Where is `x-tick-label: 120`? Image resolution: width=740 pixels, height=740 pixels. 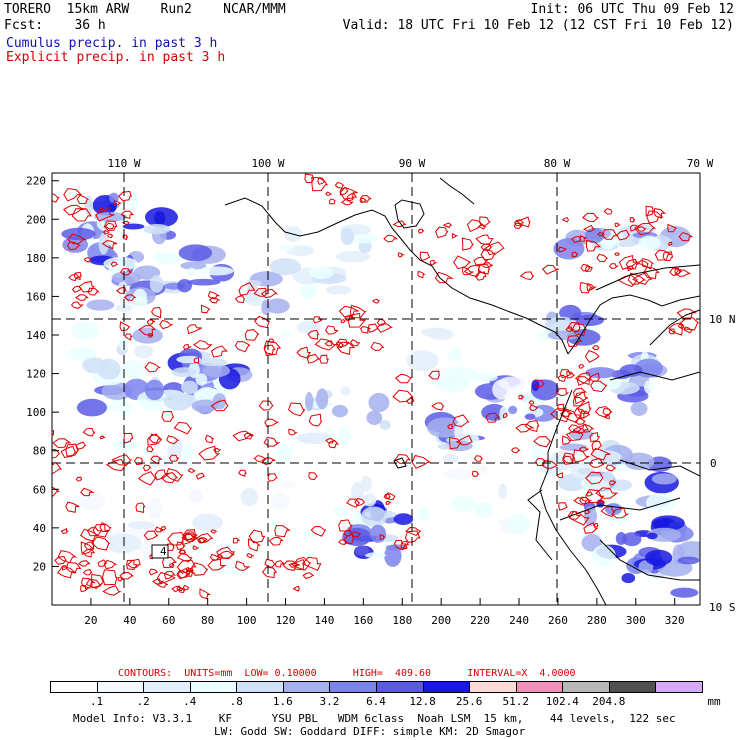
x-tick-label: 120 is located at coordinates (286, 620).